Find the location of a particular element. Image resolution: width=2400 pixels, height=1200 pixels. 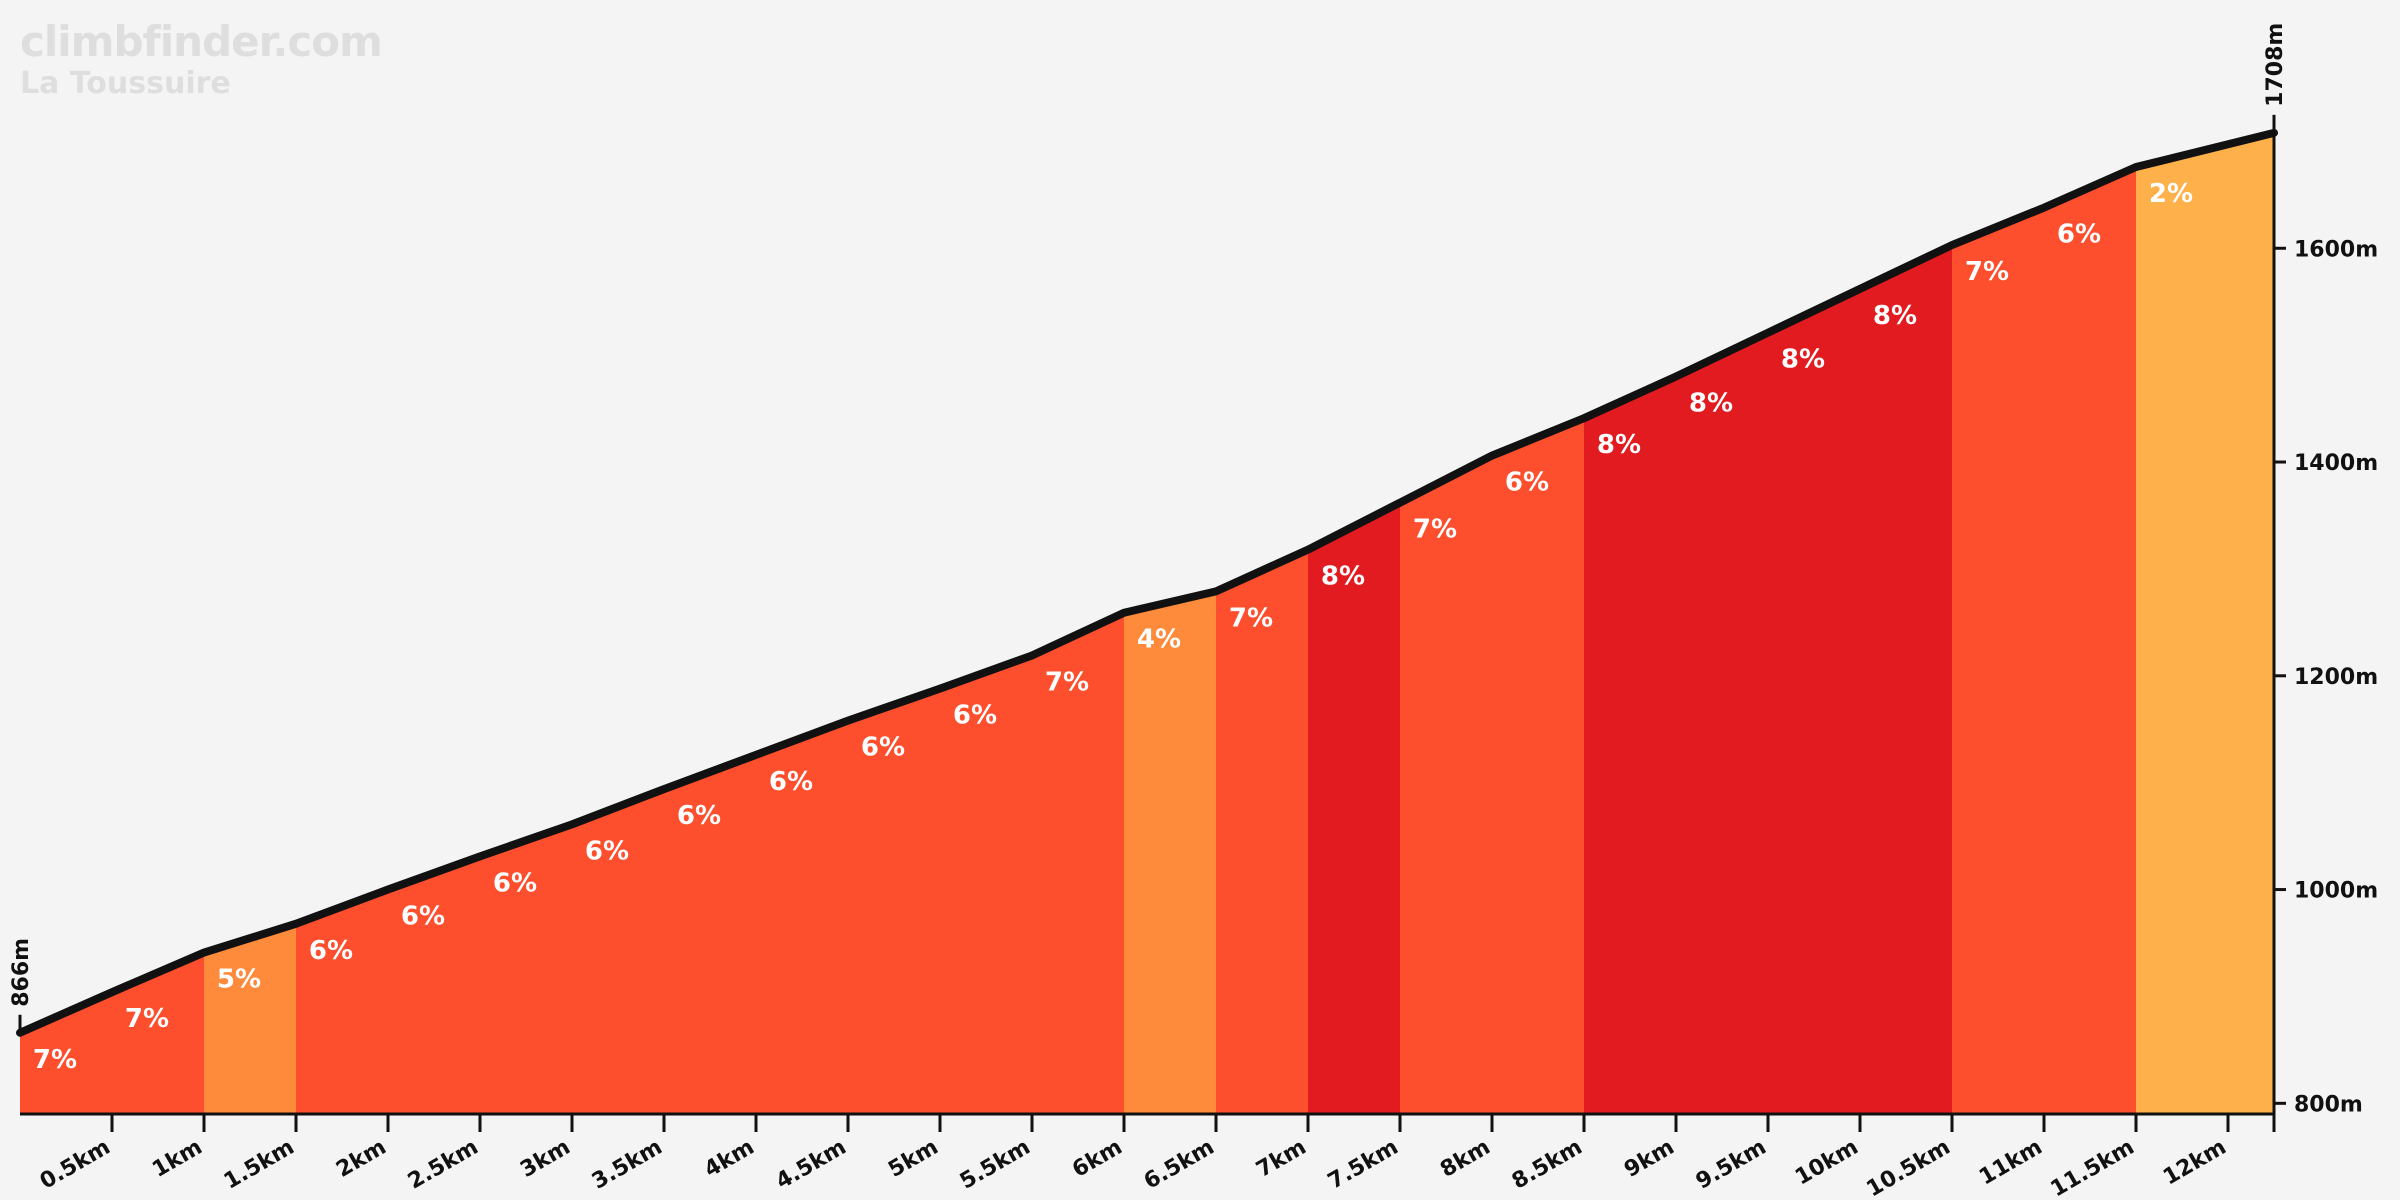

elevation-axis: 800m 1000m 1200m 1400m 1600m is located at coordinates (2325, 624).